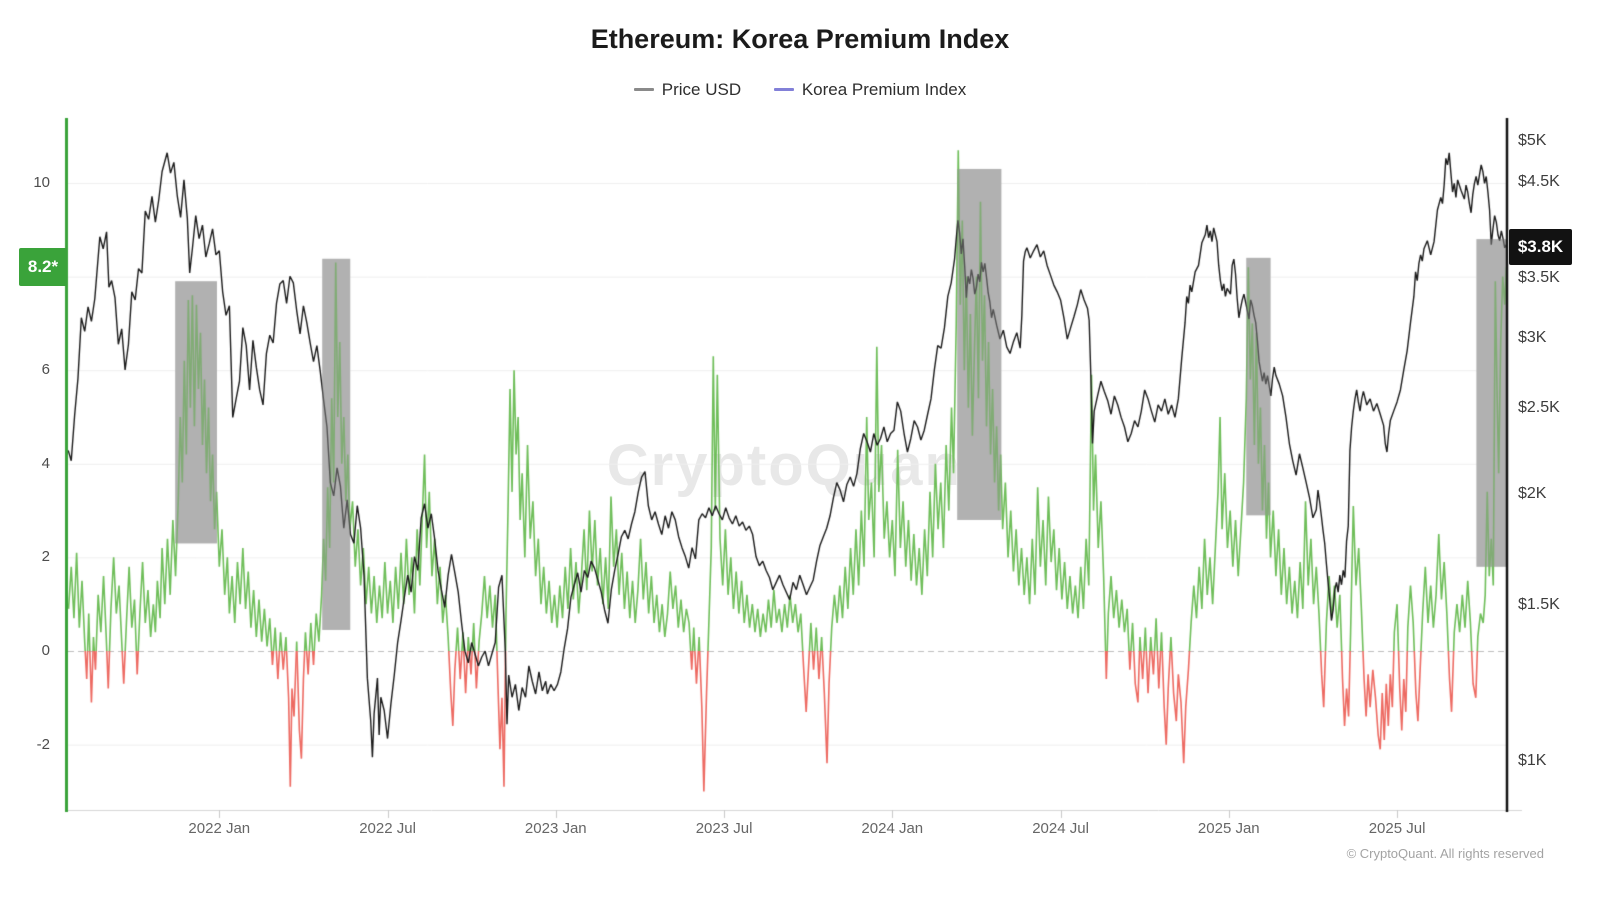 The height and width of the screenshot is (900, 1600). Describe the element at coordinates (1539, 278) in the screenshot. I see `y-axis-right-tick-$3.5K: $3.5K` at that location.